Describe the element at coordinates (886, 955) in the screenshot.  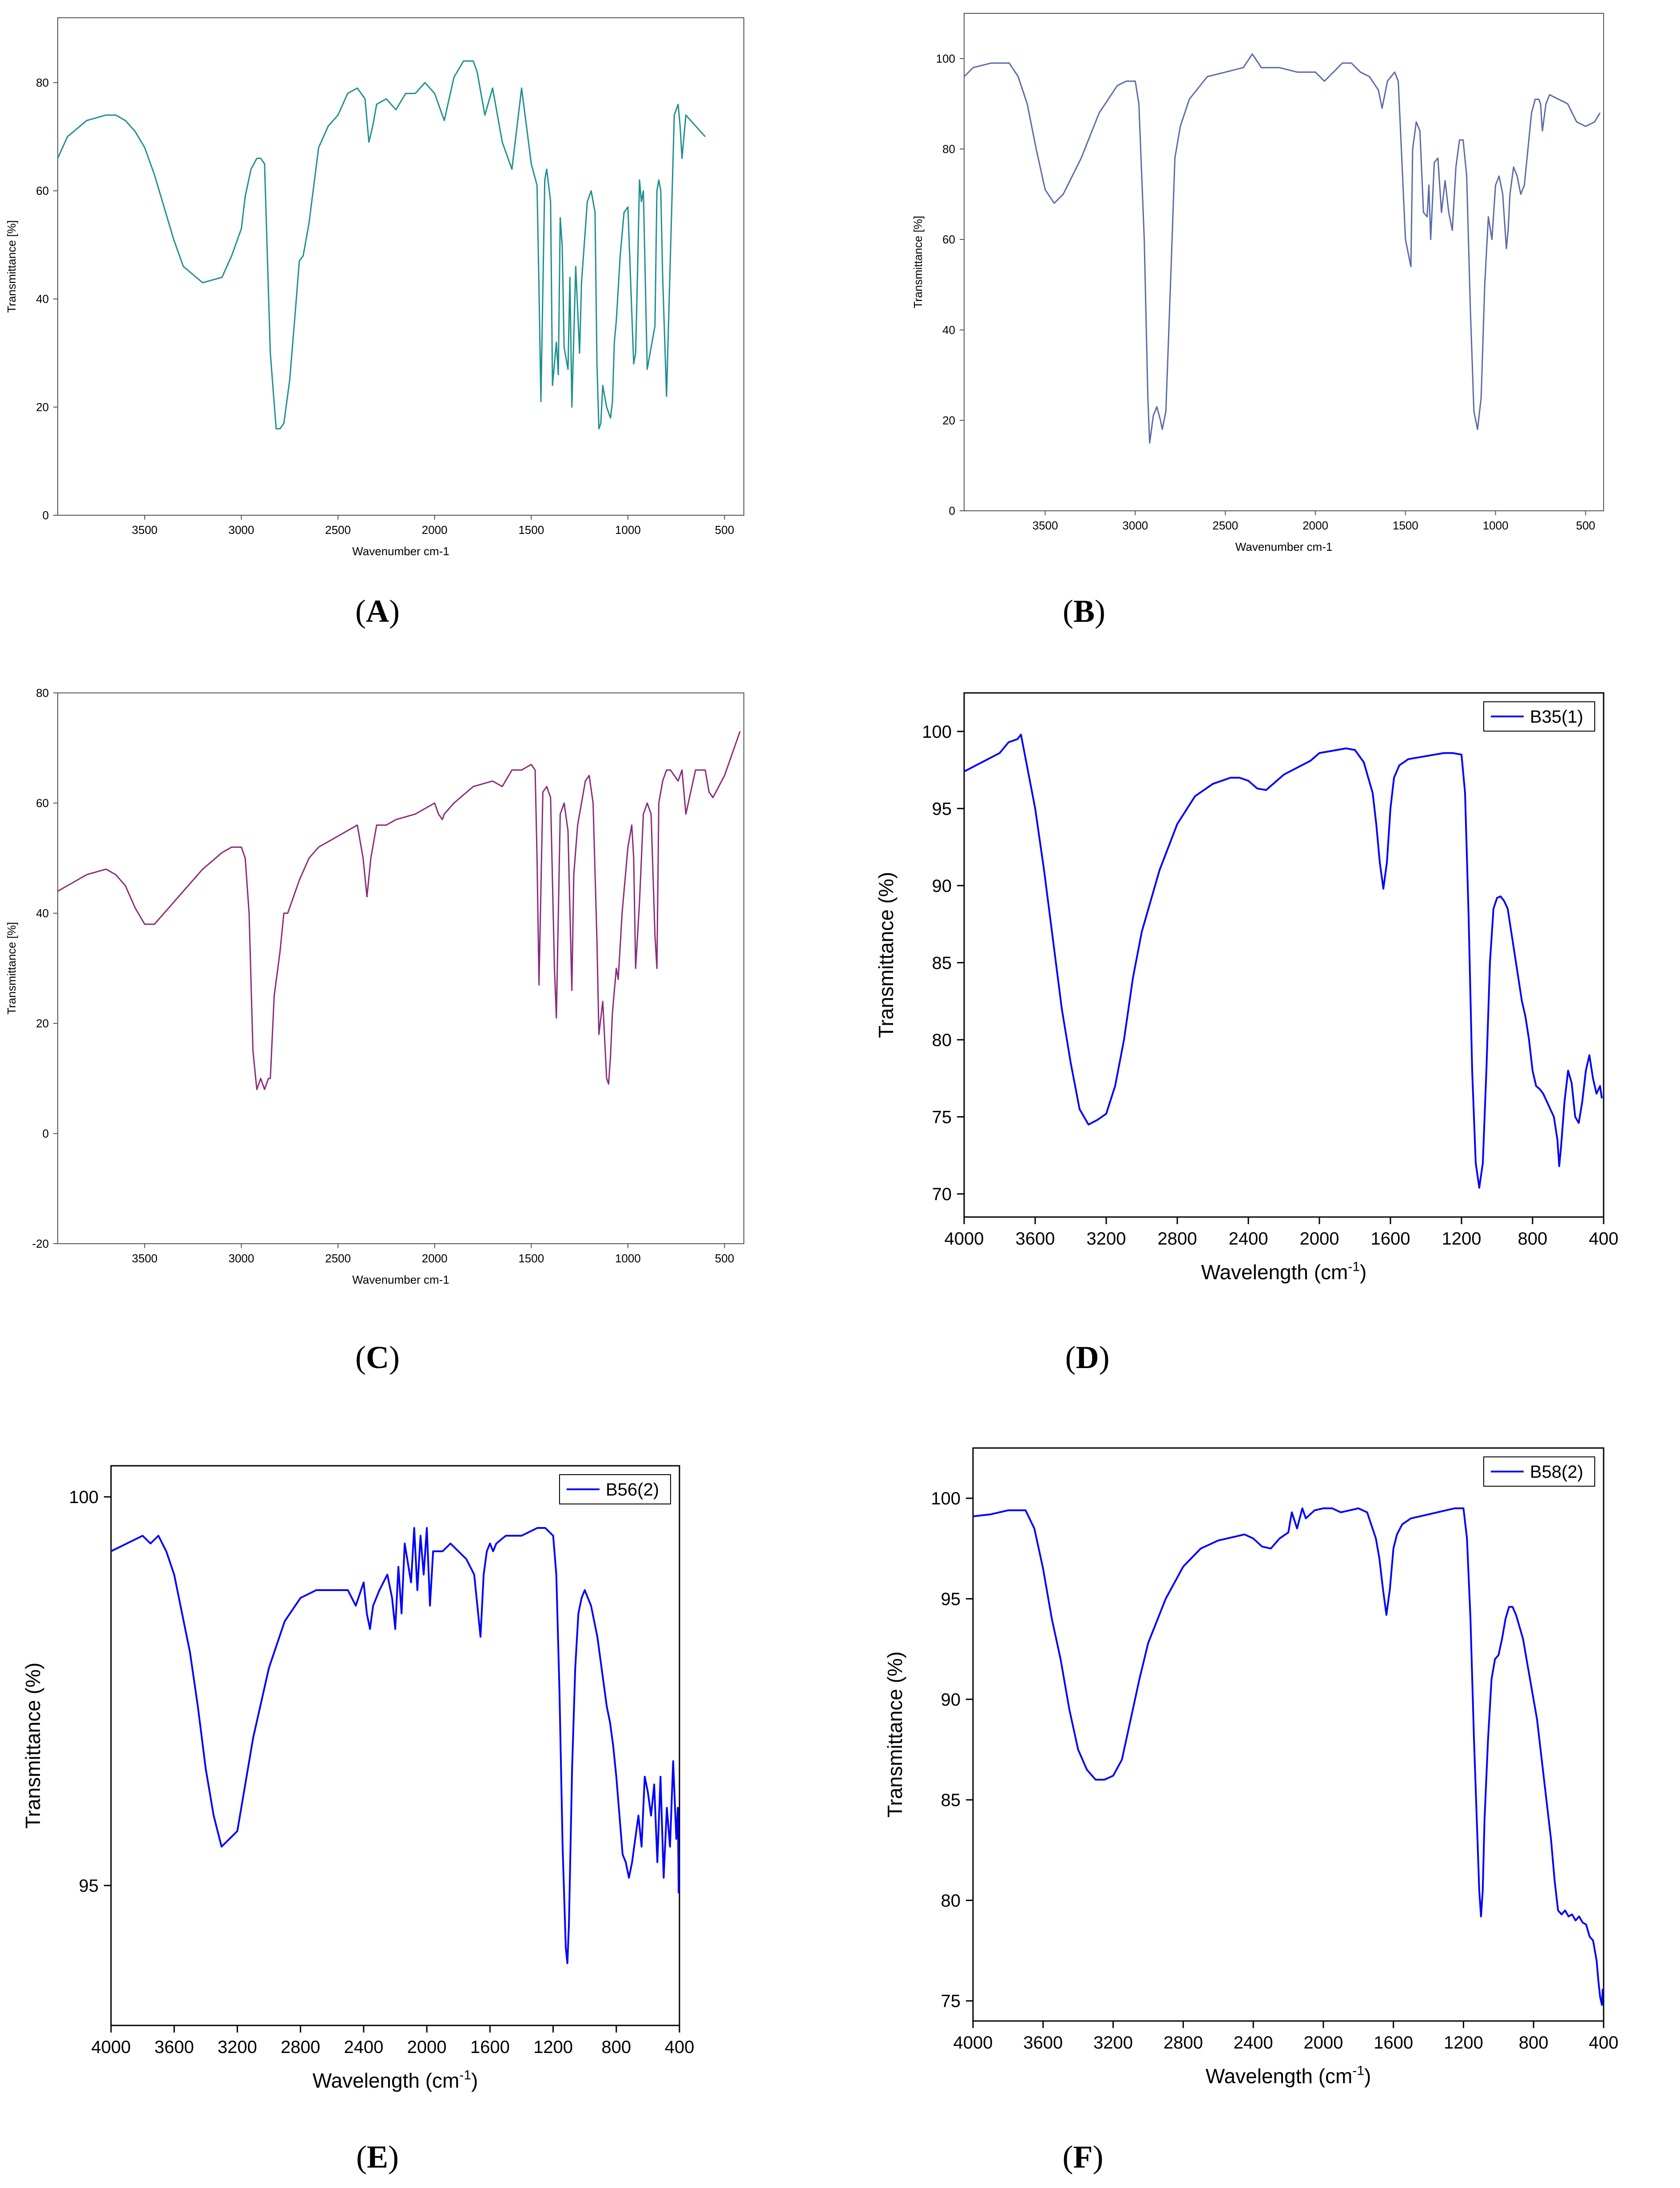
I see `y-axis-label: Transmittance (%)` at that location.